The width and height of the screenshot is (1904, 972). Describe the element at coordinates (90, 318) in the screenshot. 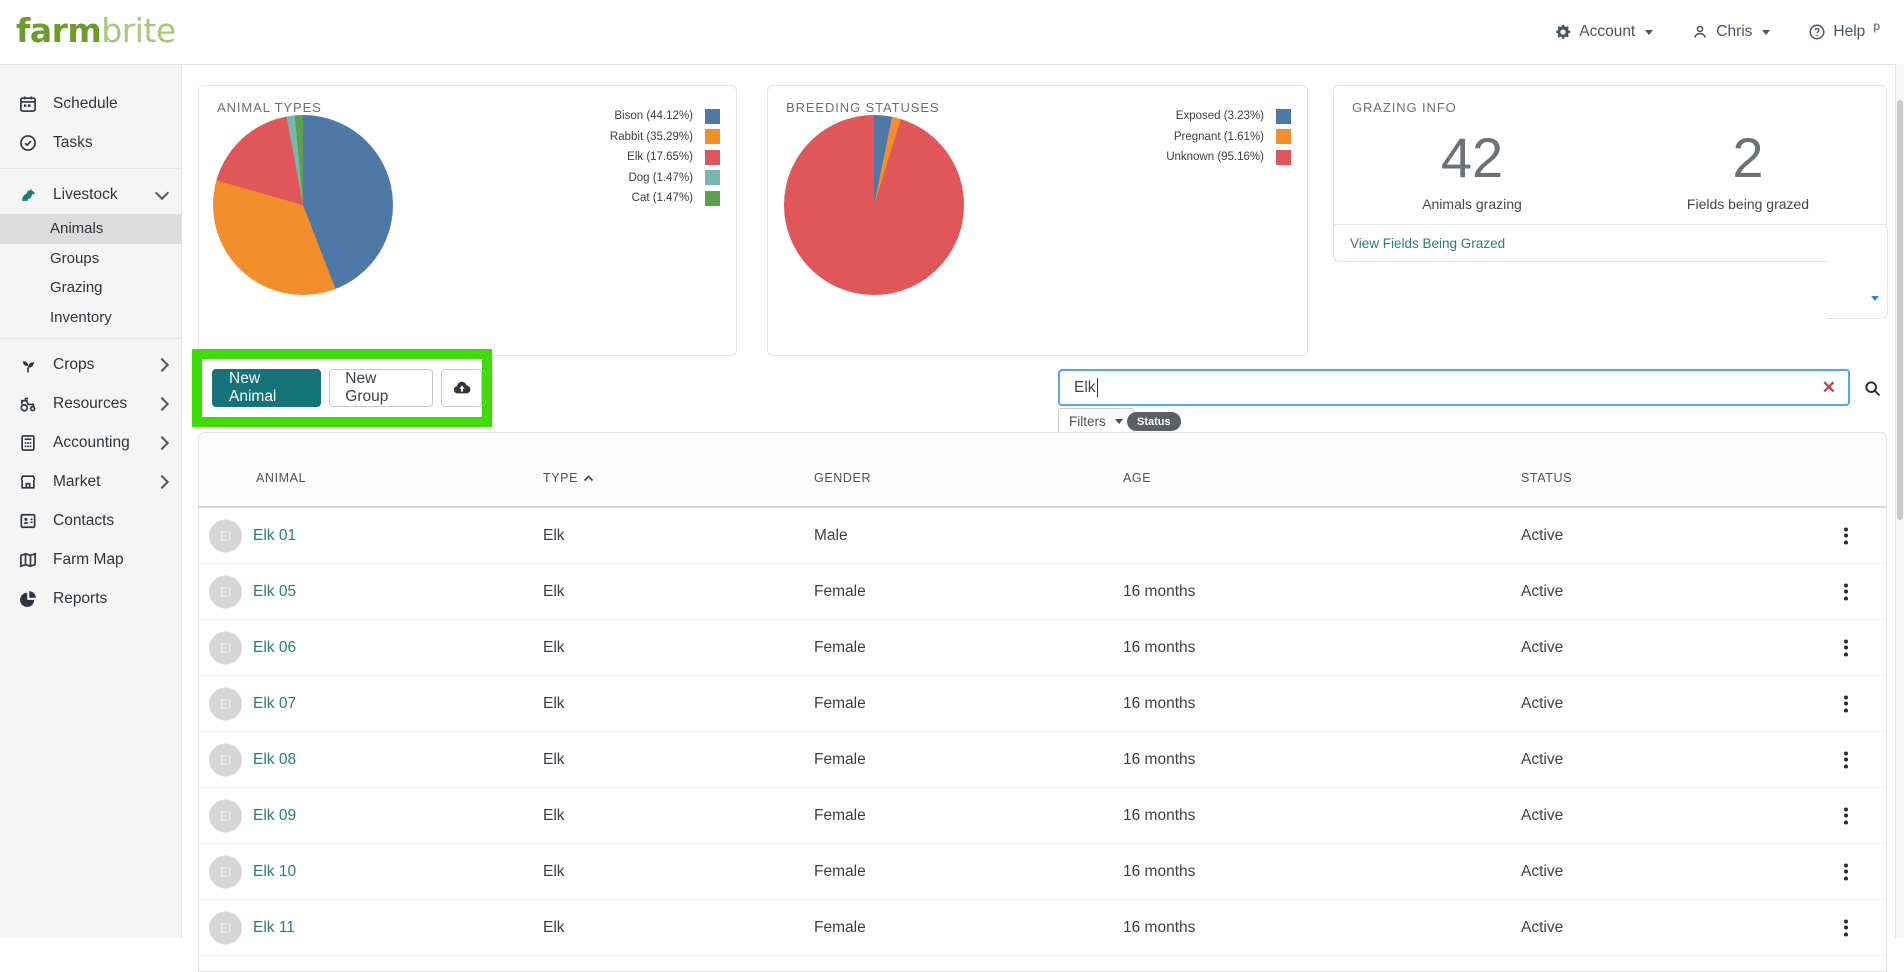

I see `sidebar-subitem-inventory: Inventory` at that location.